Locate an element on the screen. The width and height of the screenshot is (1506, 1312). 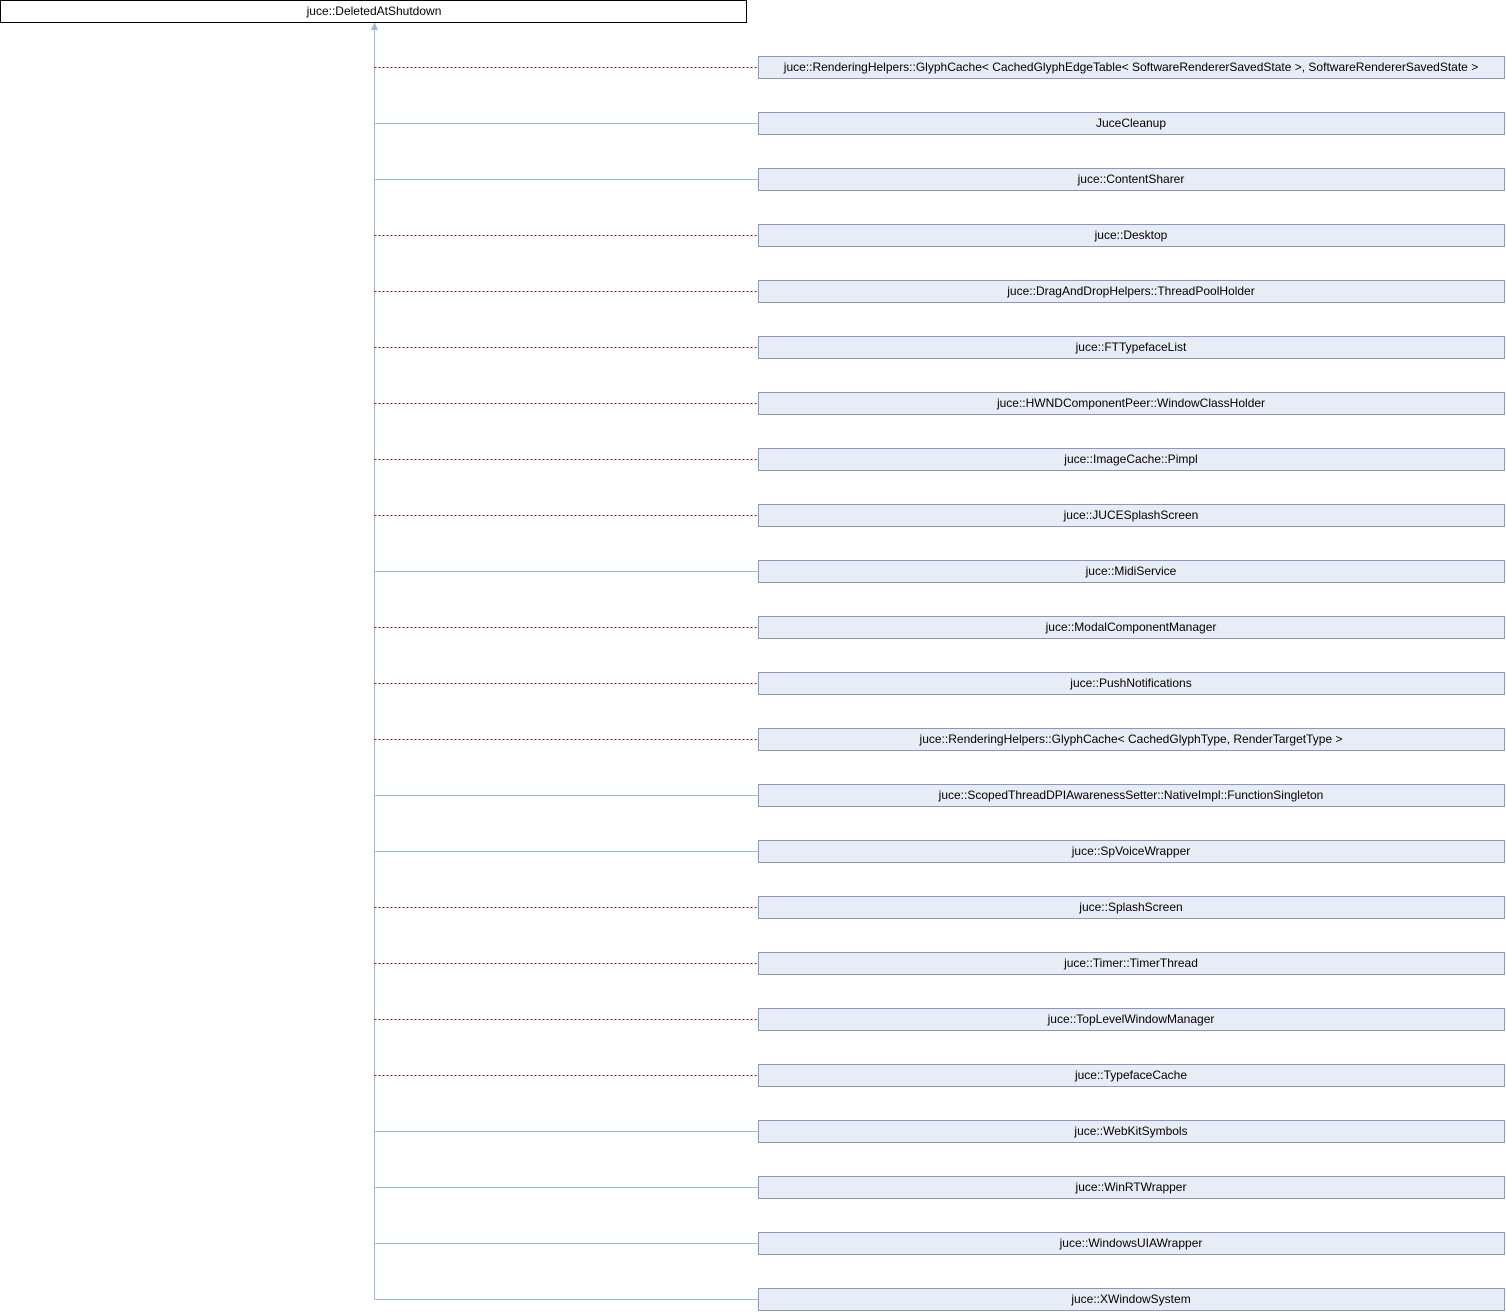
child-label: juce::FTTypefaceList is located at coordinates (1131, 347).